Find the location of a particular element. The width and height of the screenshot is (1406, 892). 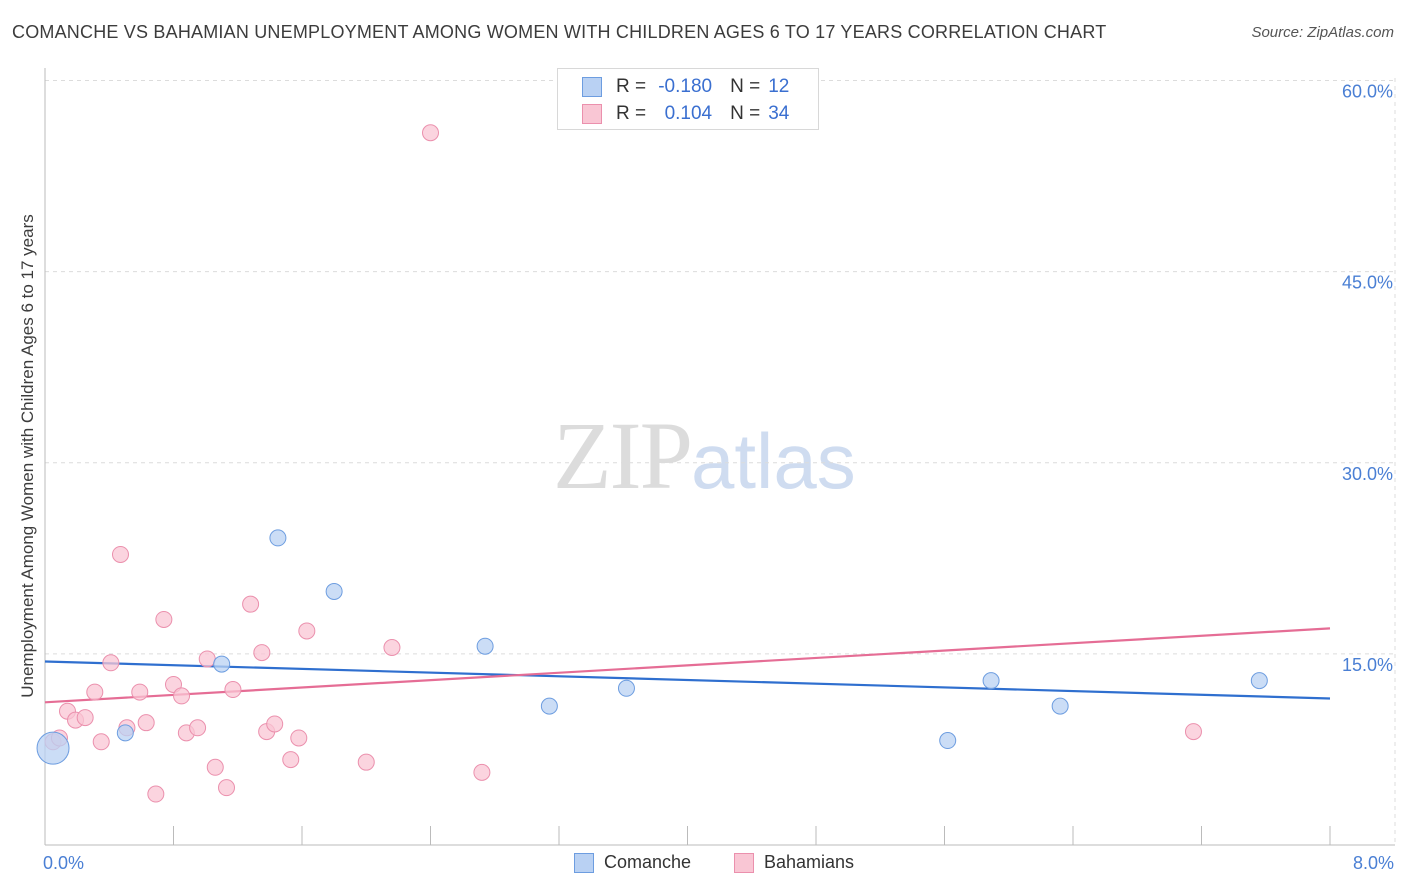

x-tick-label: 8.0% is located at coordinates (1373, 863).